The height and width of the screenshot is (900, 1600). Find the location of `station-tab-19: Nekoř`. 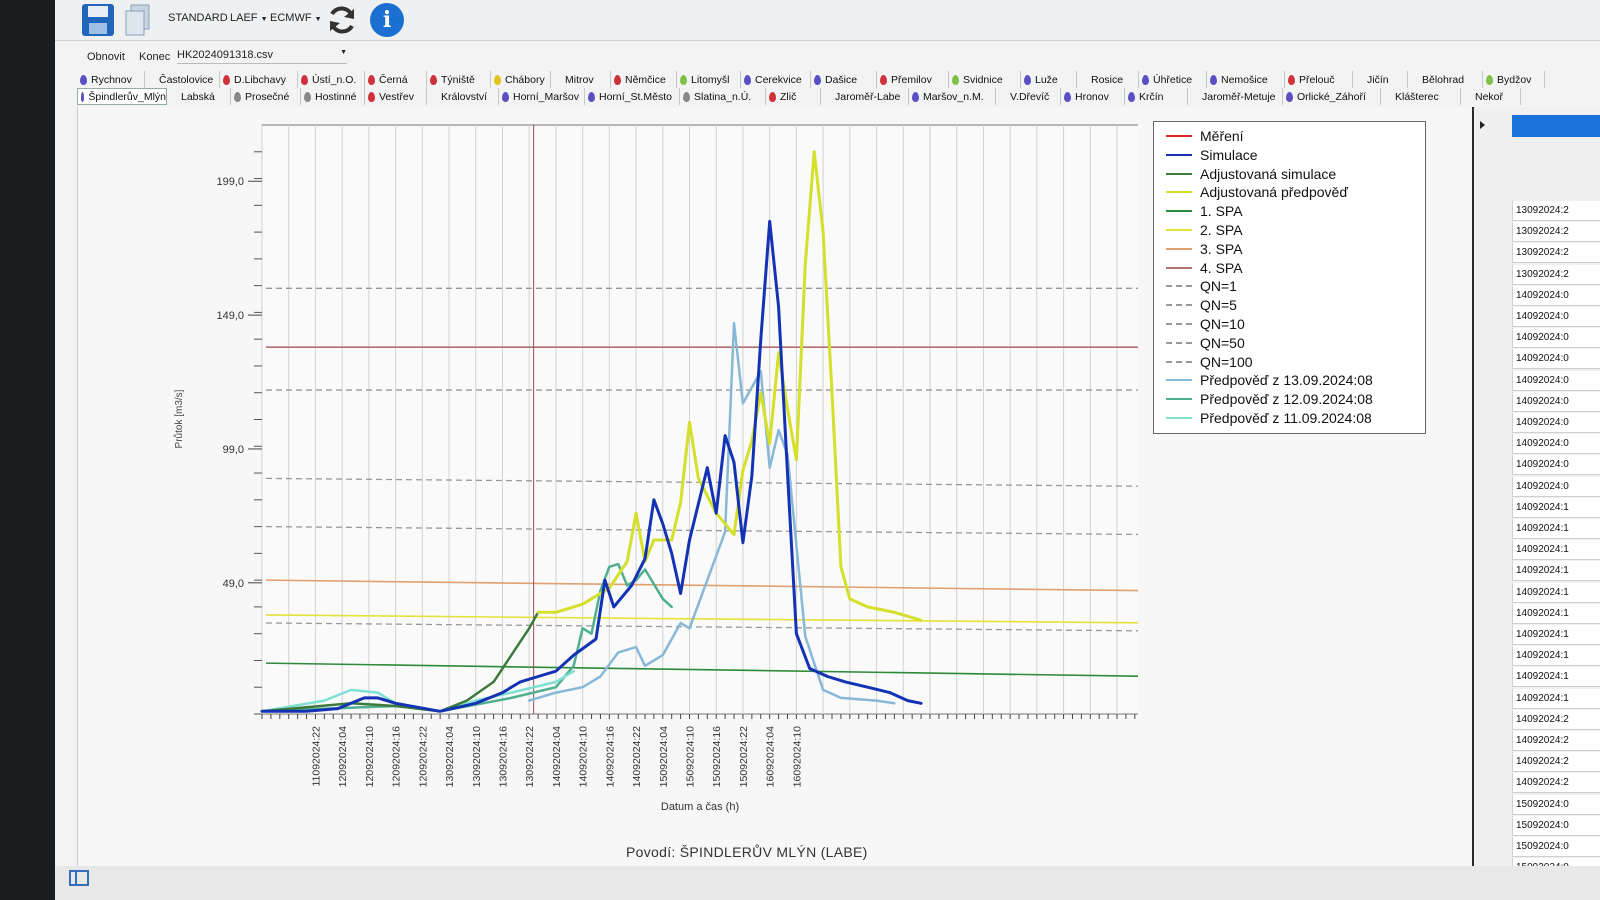

station-tab-19: Nekoř is located at coordinates (1491, 96).